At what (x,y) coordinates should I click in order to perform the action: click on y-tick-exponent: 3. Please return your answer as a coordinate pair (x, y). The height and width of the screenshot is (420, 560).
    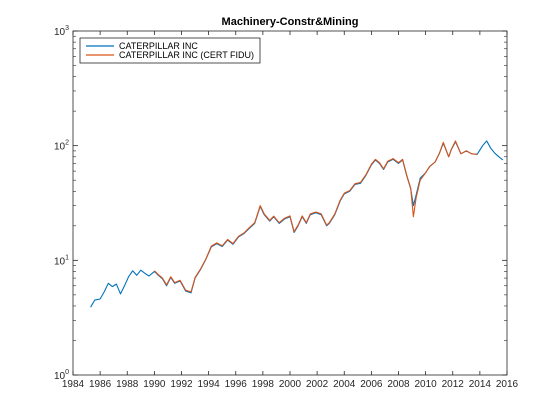
    Looking at the image, I should click on (67, 28).